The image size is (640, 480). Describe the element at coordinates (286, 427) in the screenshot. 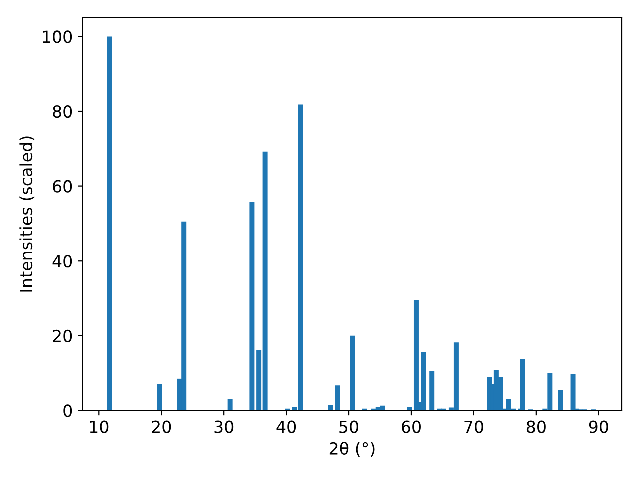

I see `x-tick-label: 40` at that location.